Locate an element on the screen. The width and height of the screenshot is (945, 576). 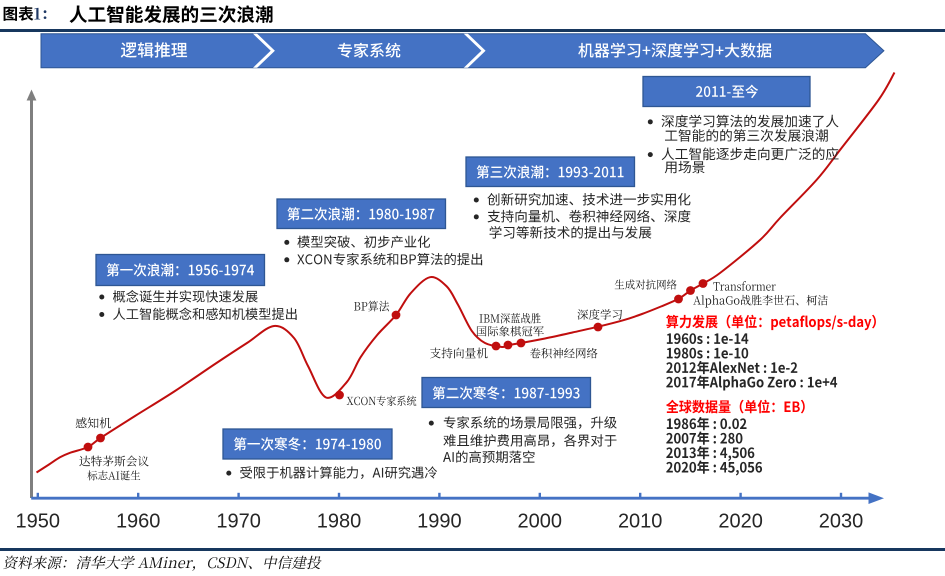
svg-text: 1980 is located at coordinates (339, 522).